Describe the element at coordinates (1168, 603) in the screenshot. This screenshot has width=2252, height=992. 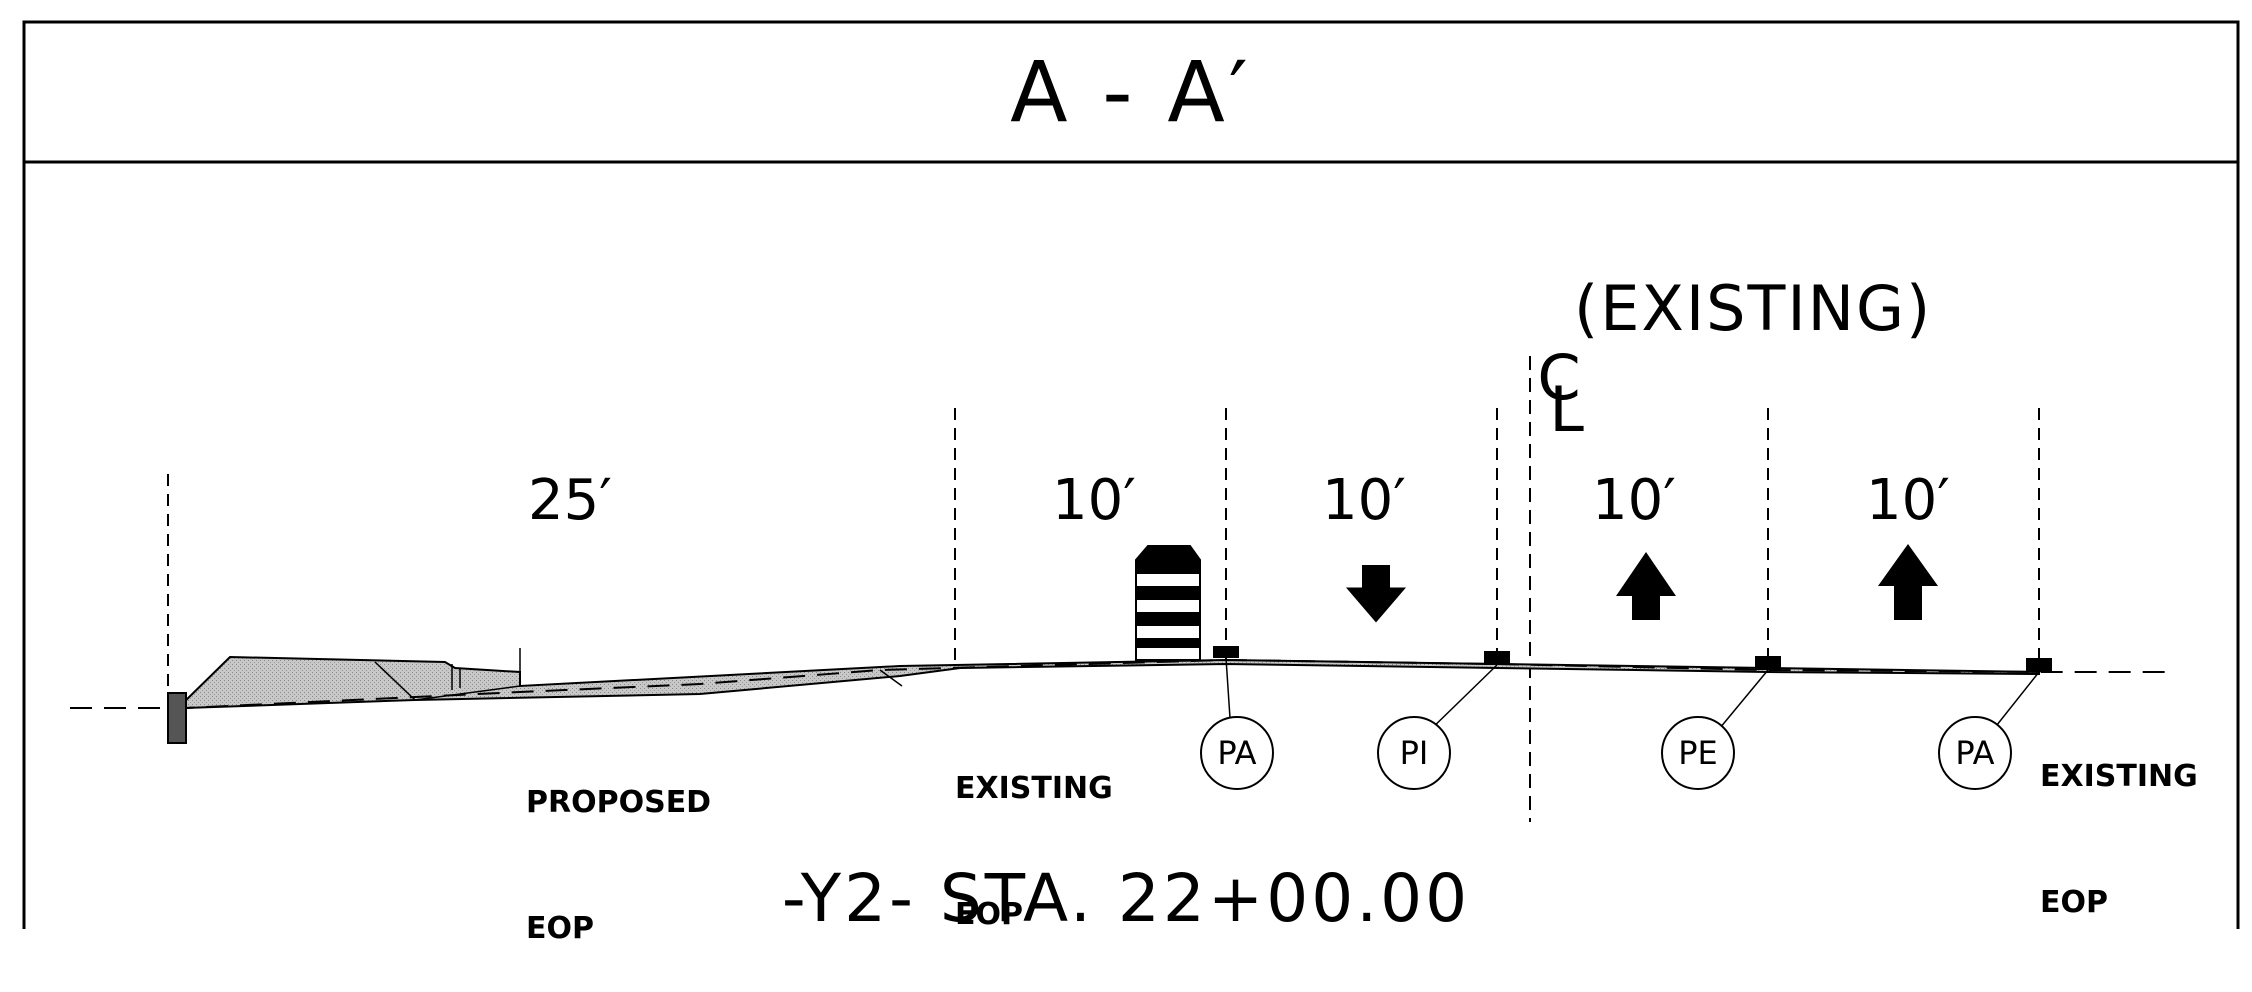
I see `traffic-drum` at that location.